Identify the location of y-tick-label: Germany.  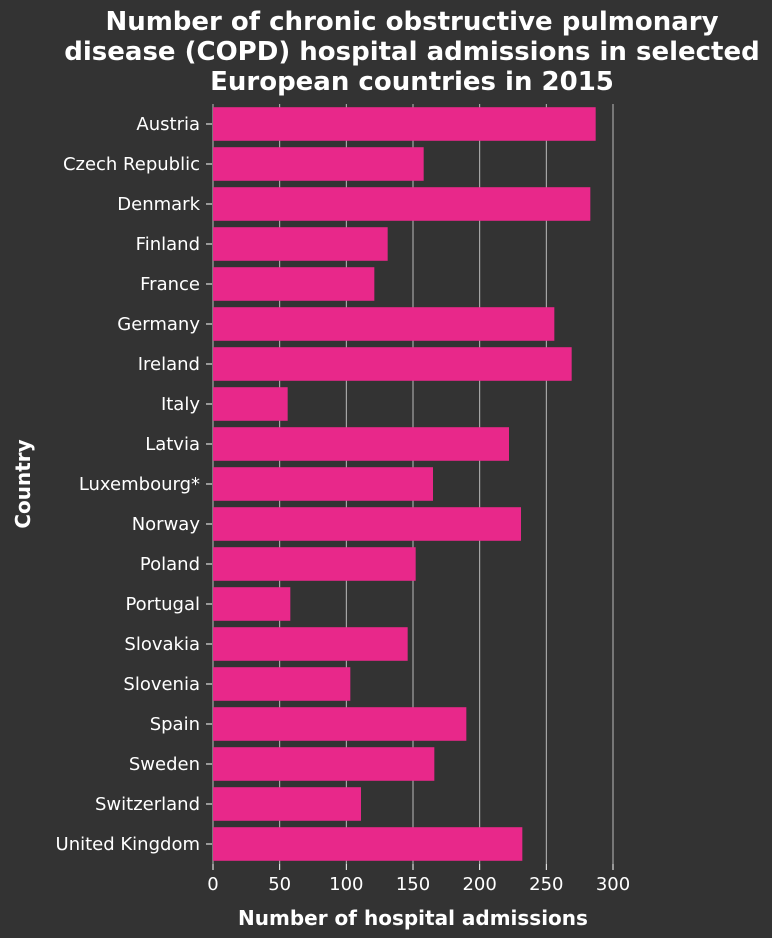
(158, 324).